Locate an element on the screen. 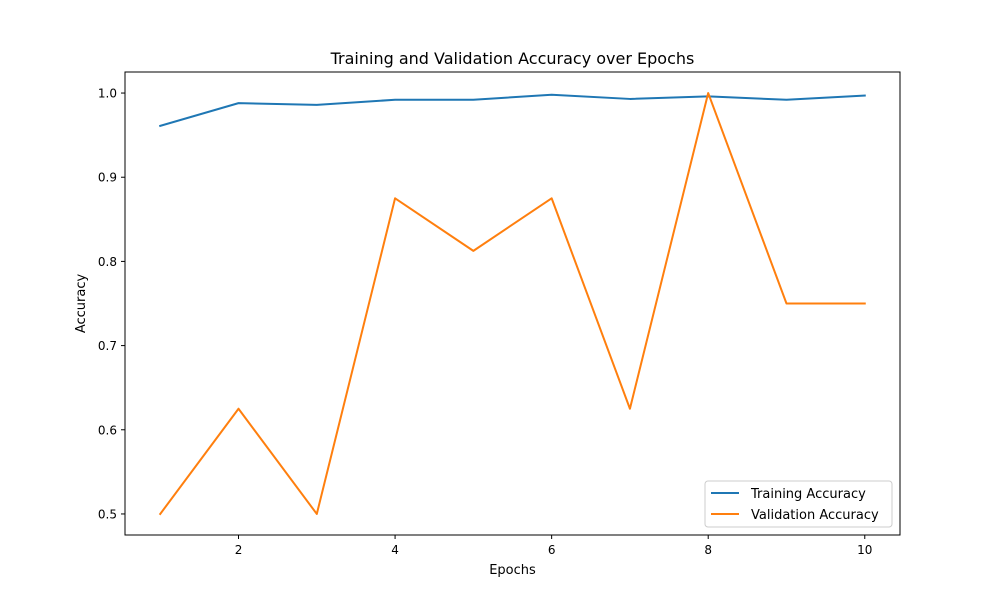  y-tick-label: 0.9 is located at coordinates (107, 178).